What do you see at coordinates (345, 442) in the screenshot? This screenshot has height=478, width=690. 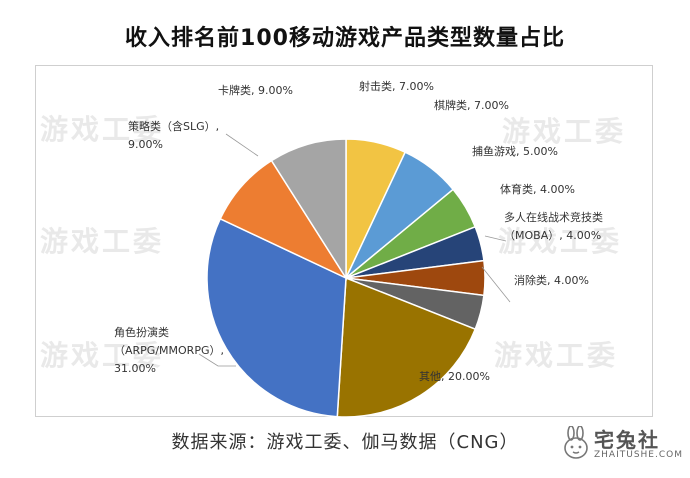 I see `data-source: 数据来源：游戏工委、伽马数据（CNG）` at bounding box center [345, 442].